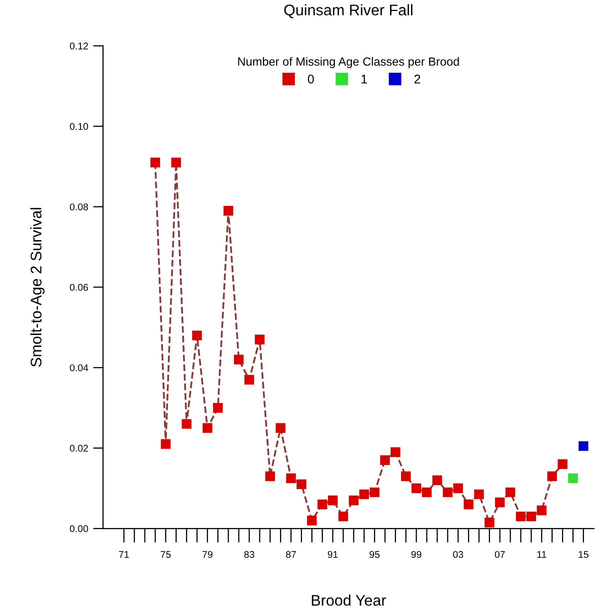  What do you see at coordinates (207, 554) in the screenshot?
I see `x-tick-label: 79` at bounding box center [207, 554].